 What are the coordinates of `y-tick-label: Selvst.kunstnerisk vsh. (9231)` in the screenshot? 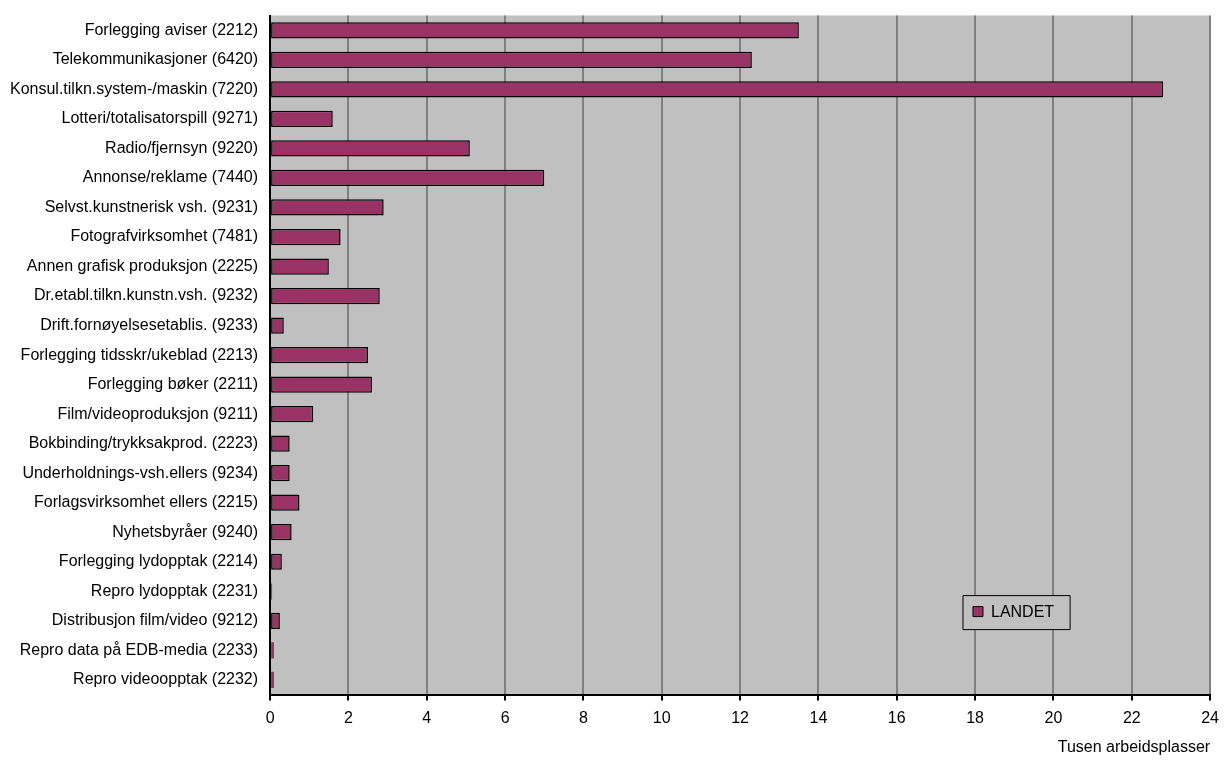 It's located at (151, 206).